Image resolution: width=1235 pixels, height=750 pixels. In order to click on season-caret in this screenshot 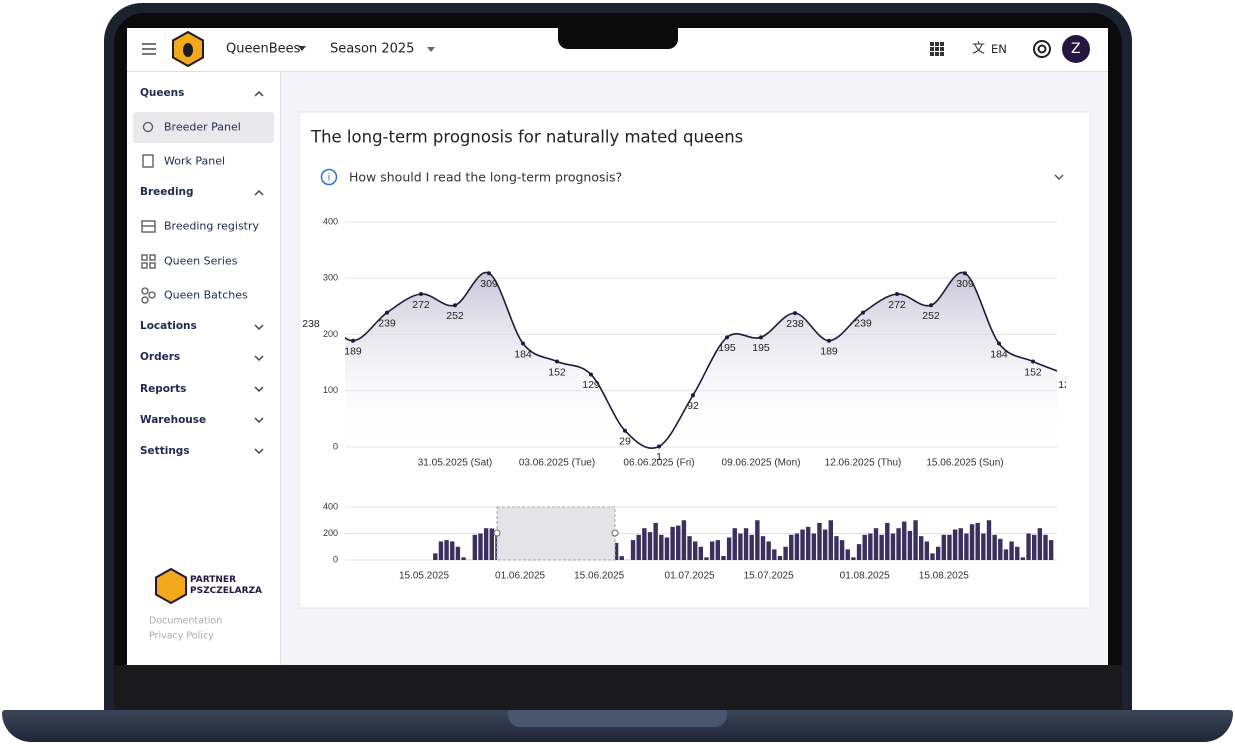, I will do `click(431, 49)`.